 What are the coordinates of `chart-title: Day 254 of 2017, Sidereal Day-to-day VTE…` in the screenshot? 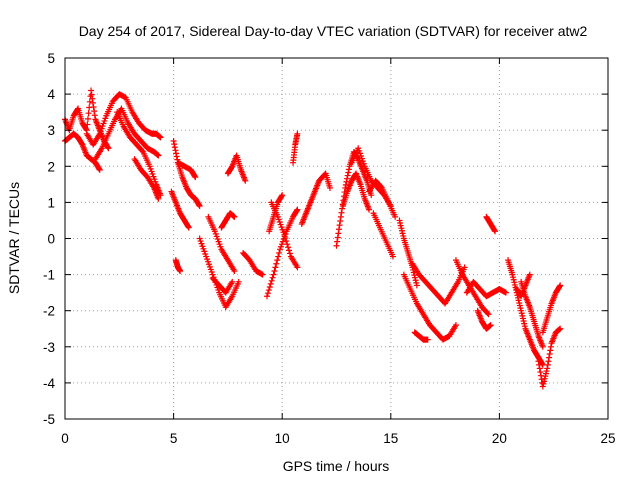 It's located at (333, 31).